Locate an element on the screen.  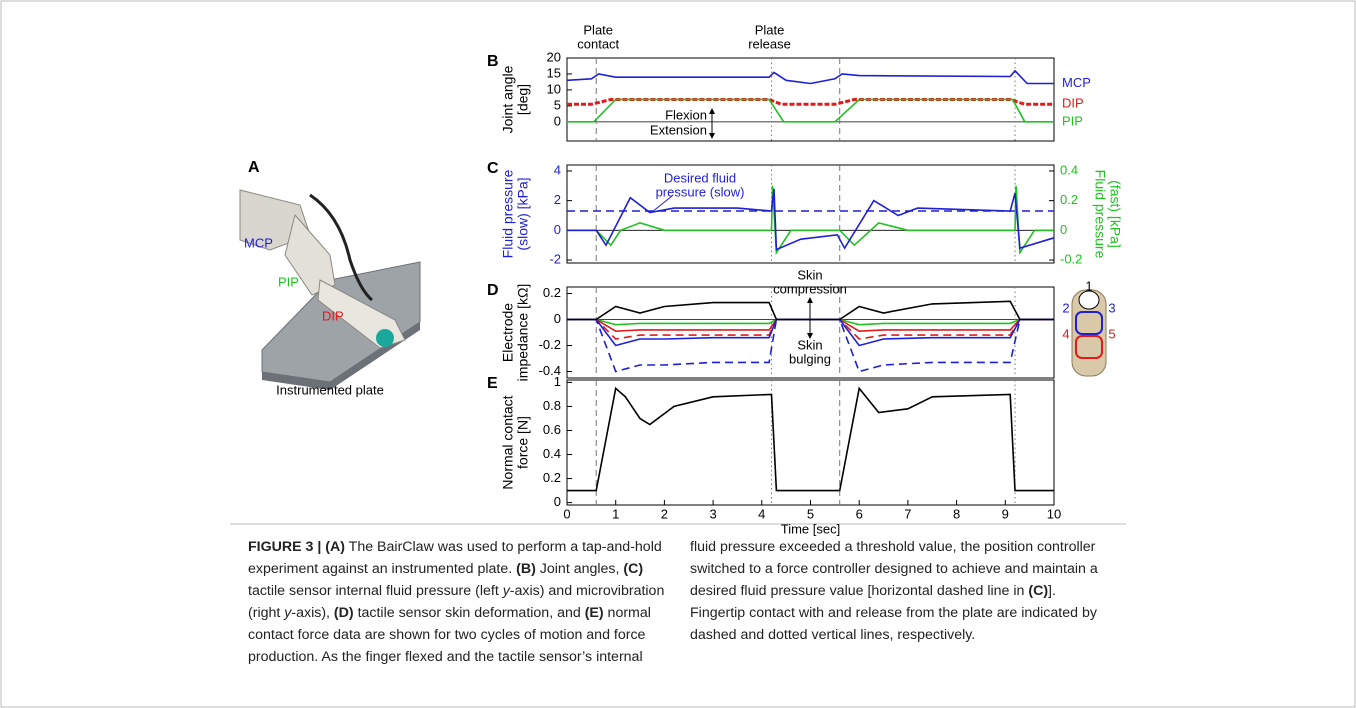
x-tick-label: 5 is located at coordinates (810, 513).